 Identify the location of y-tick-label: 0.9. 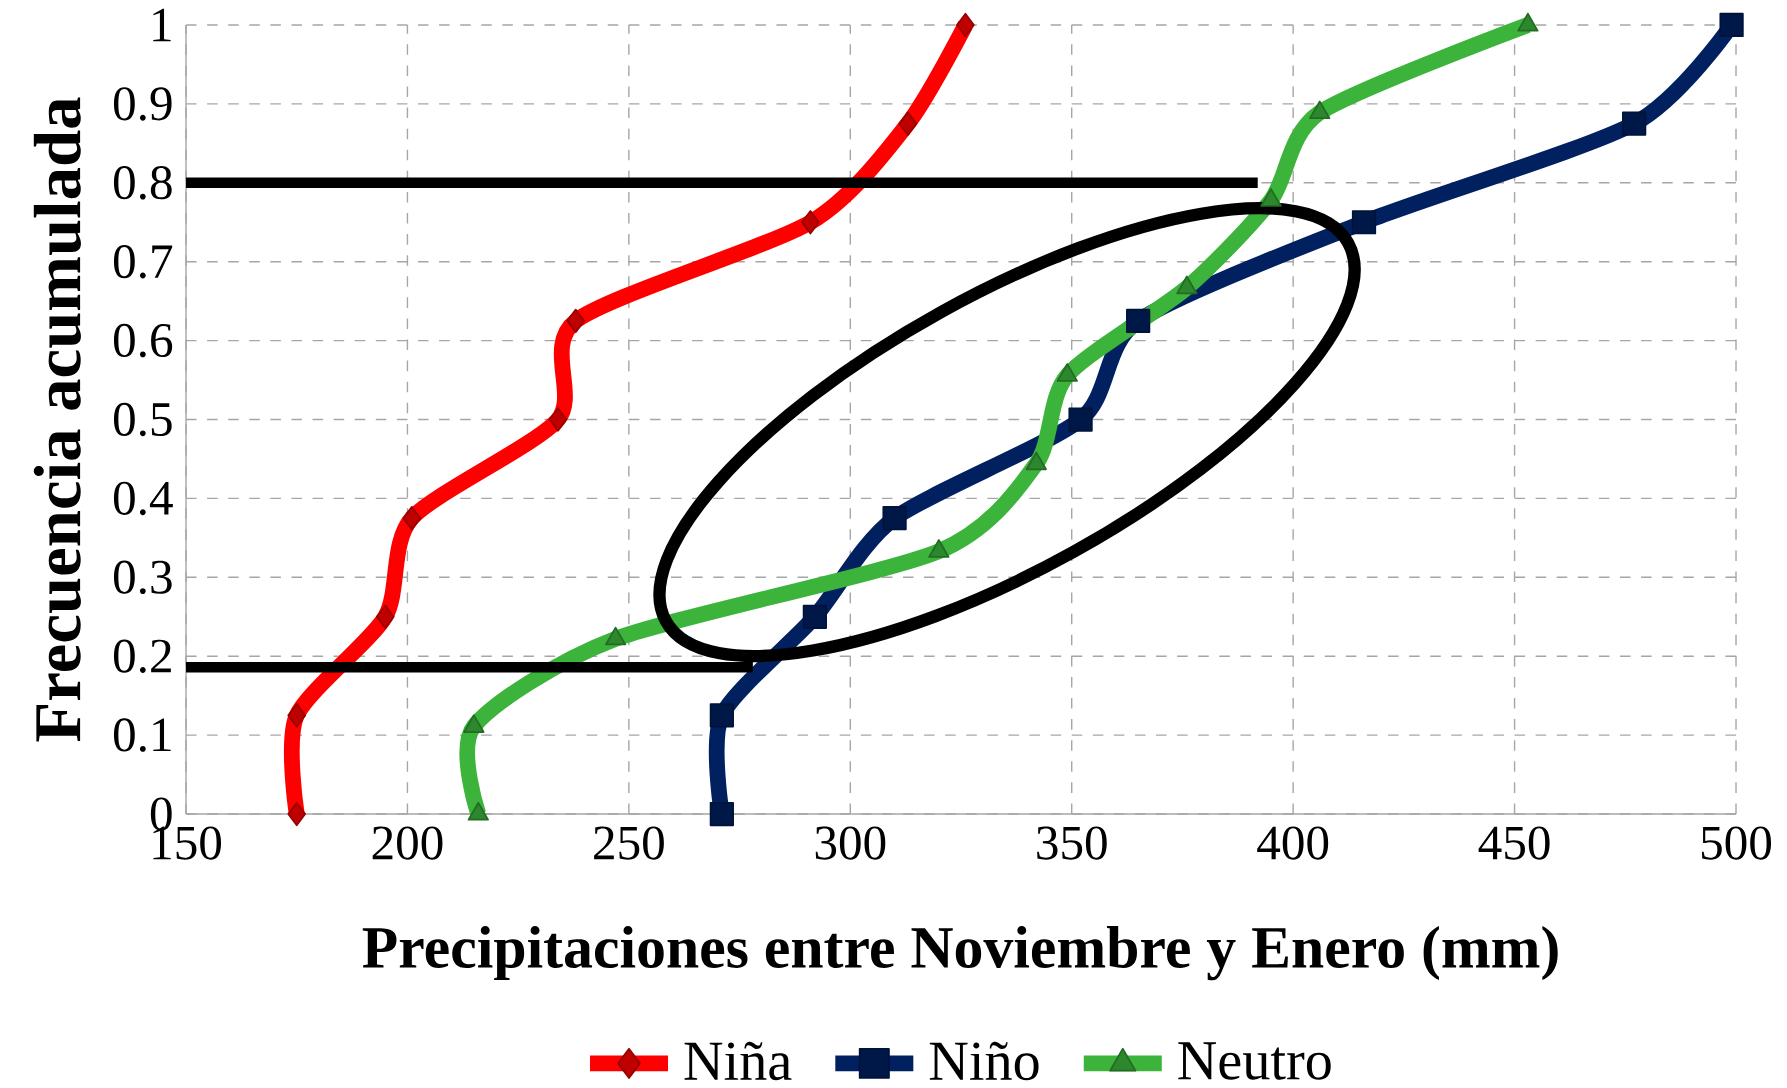
(142, 104).